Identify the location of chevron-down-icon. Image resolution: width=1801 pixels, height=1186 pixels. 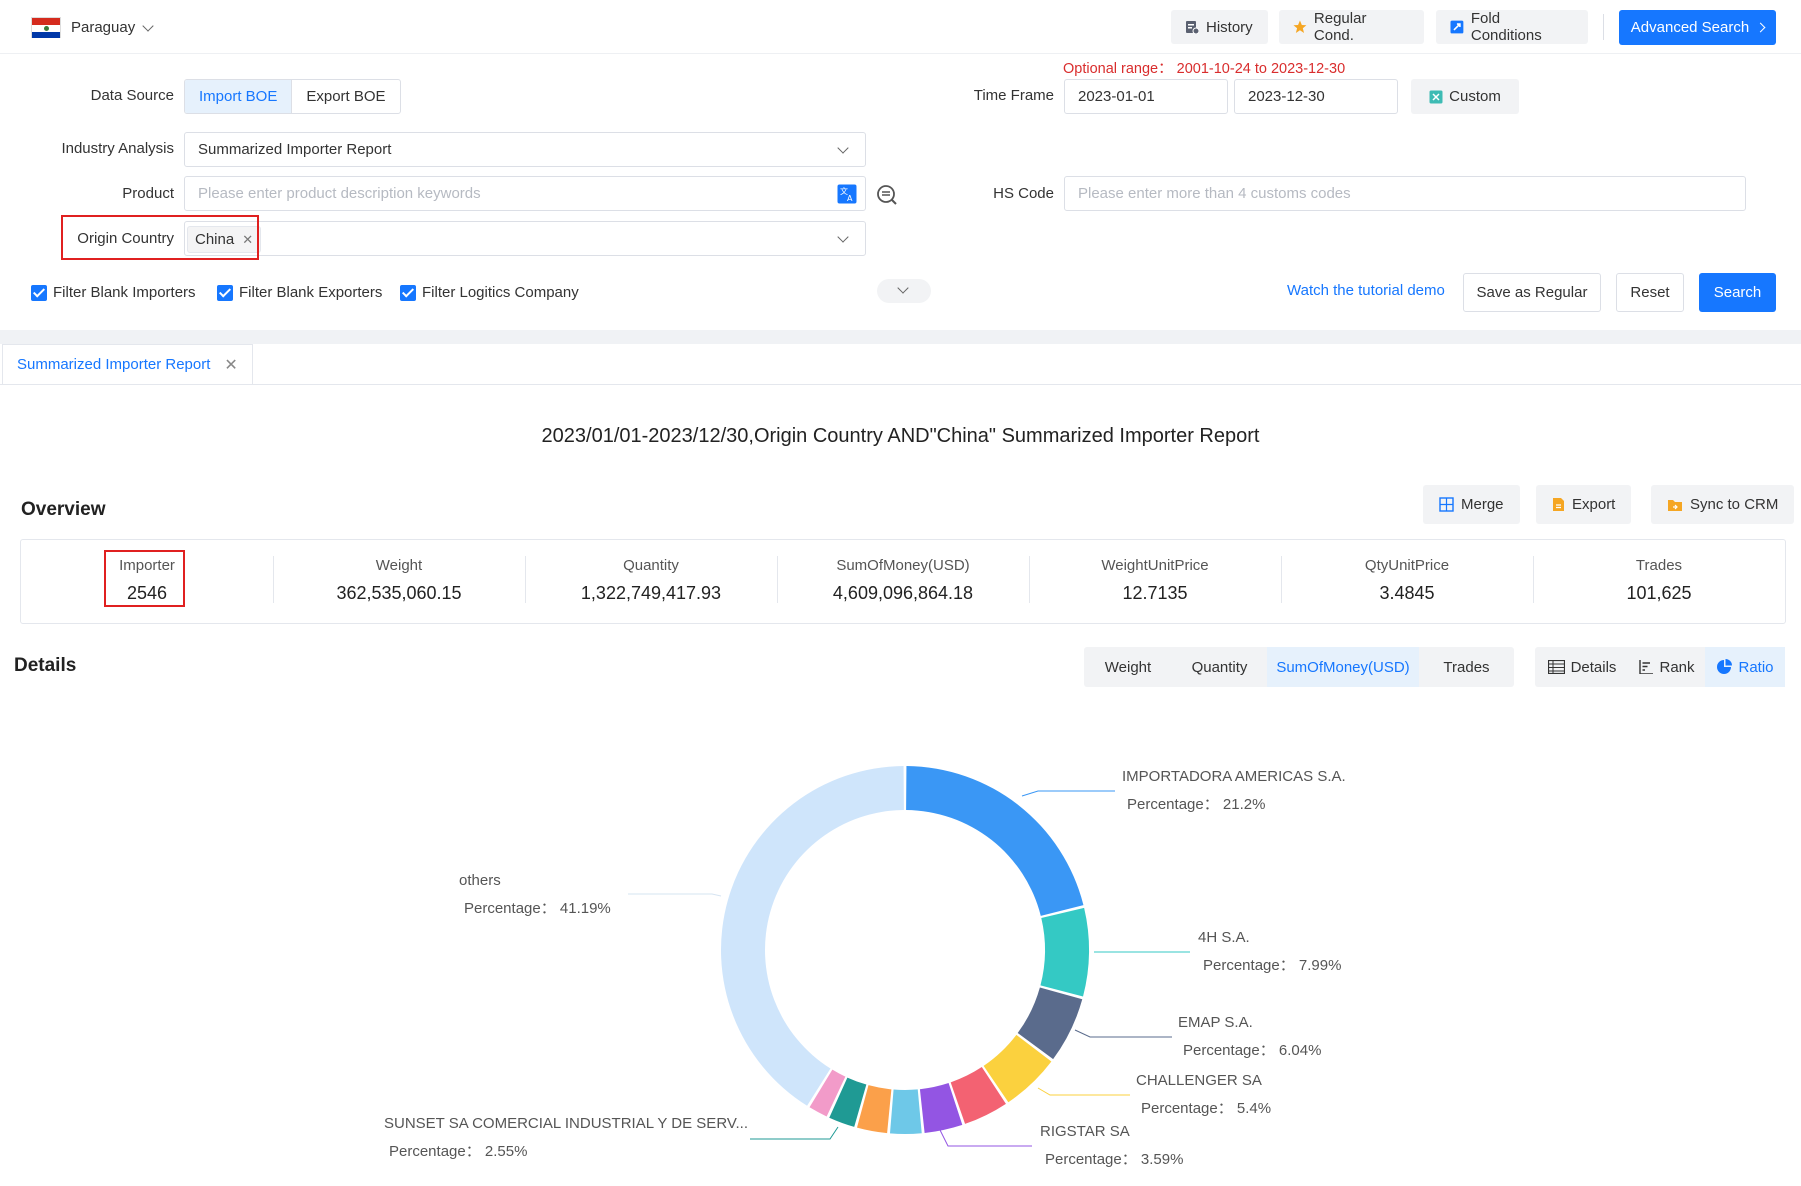
(843, 237).